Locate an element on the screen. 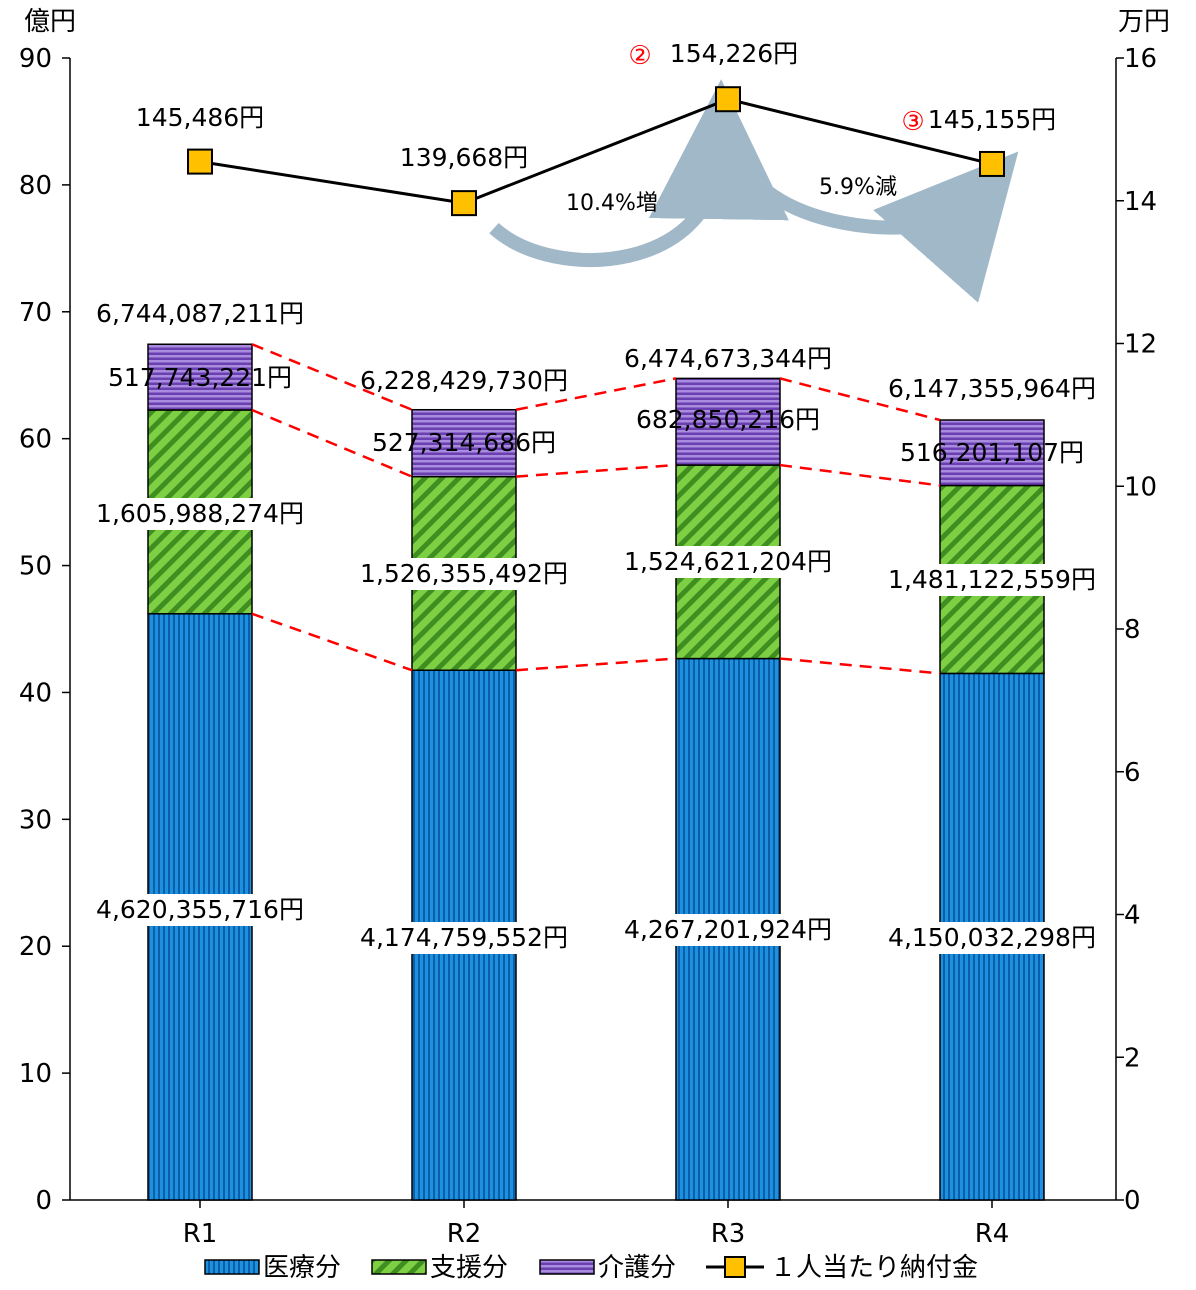 Image resolution: width=1196 pixels, height=1290 pixels. total-label: 6,147,355,964円 is located at coordinates (992, 388).